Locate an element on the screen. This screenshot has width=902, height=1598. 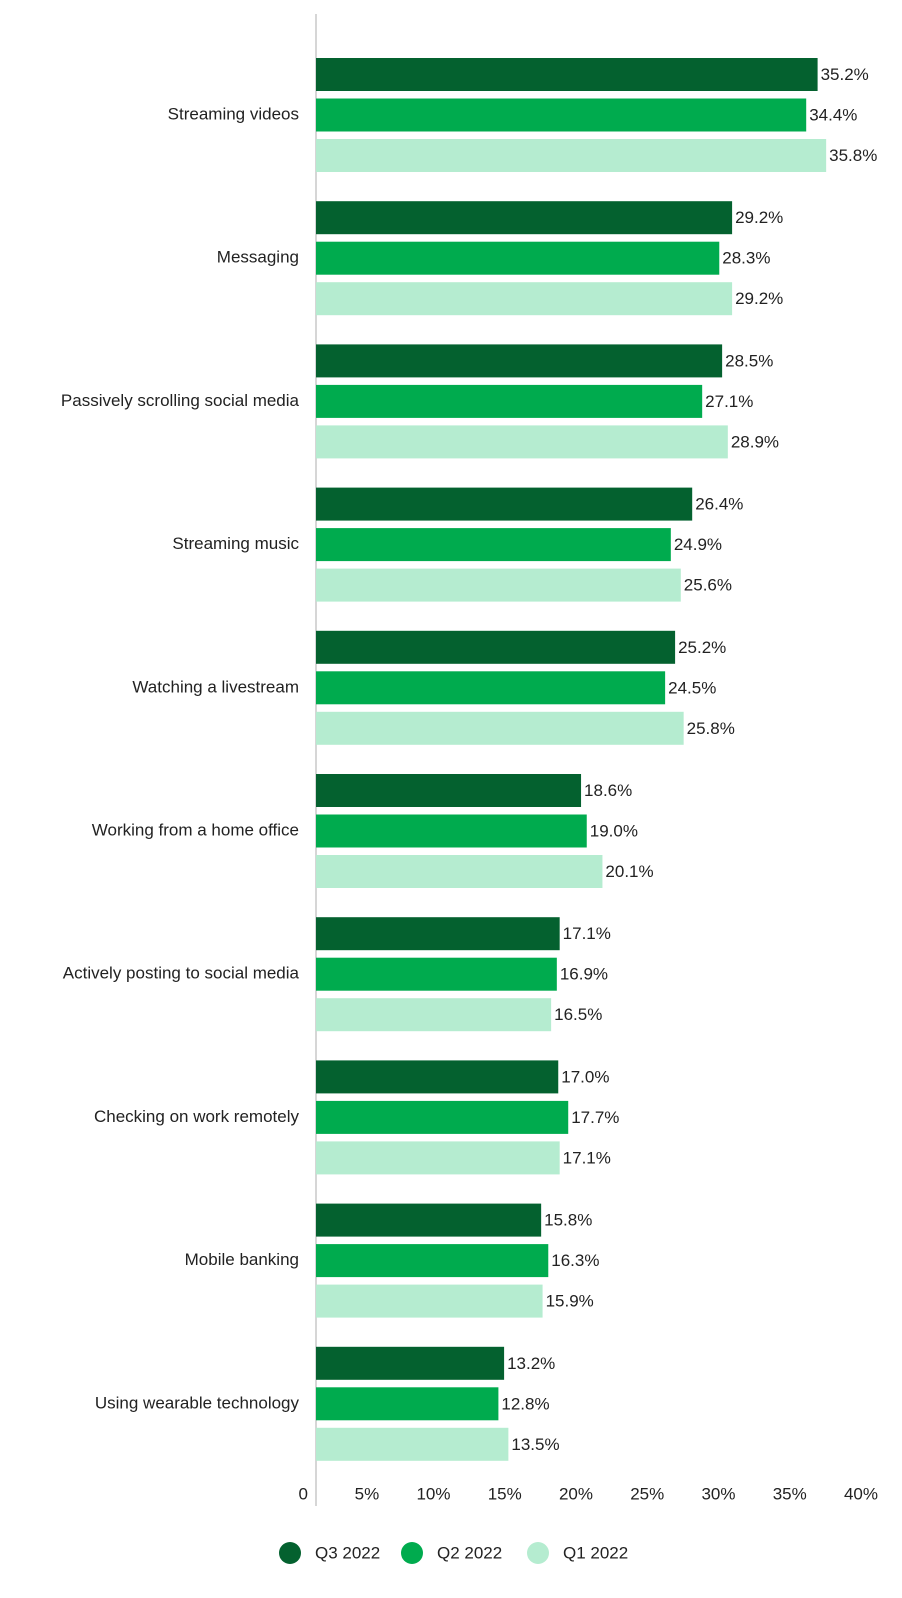
category-label: Actively posting to social media is located at coordinates (181, 973).